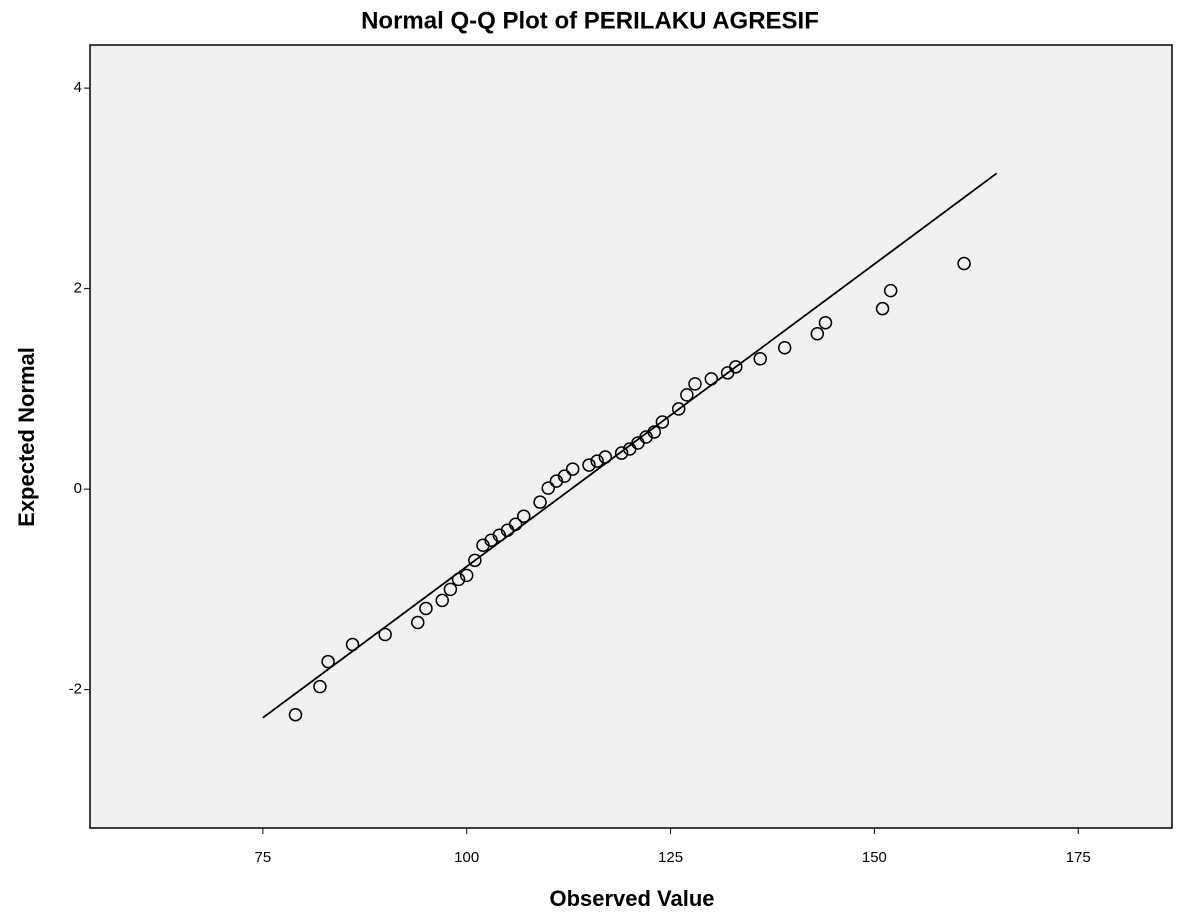 Image resolution: width=1180 pixels, height=917 pixels. What do you see at coordinates (78, 87) in the screenshot?
I see `y-tick-label: 4` at bounding box center [78, 87].